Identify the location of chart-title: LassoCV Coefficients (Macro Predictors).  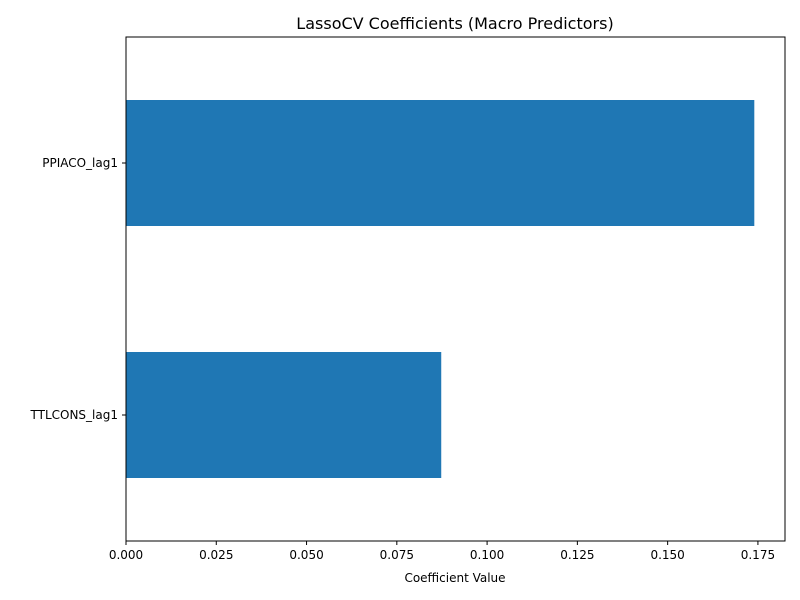
(454, 23).